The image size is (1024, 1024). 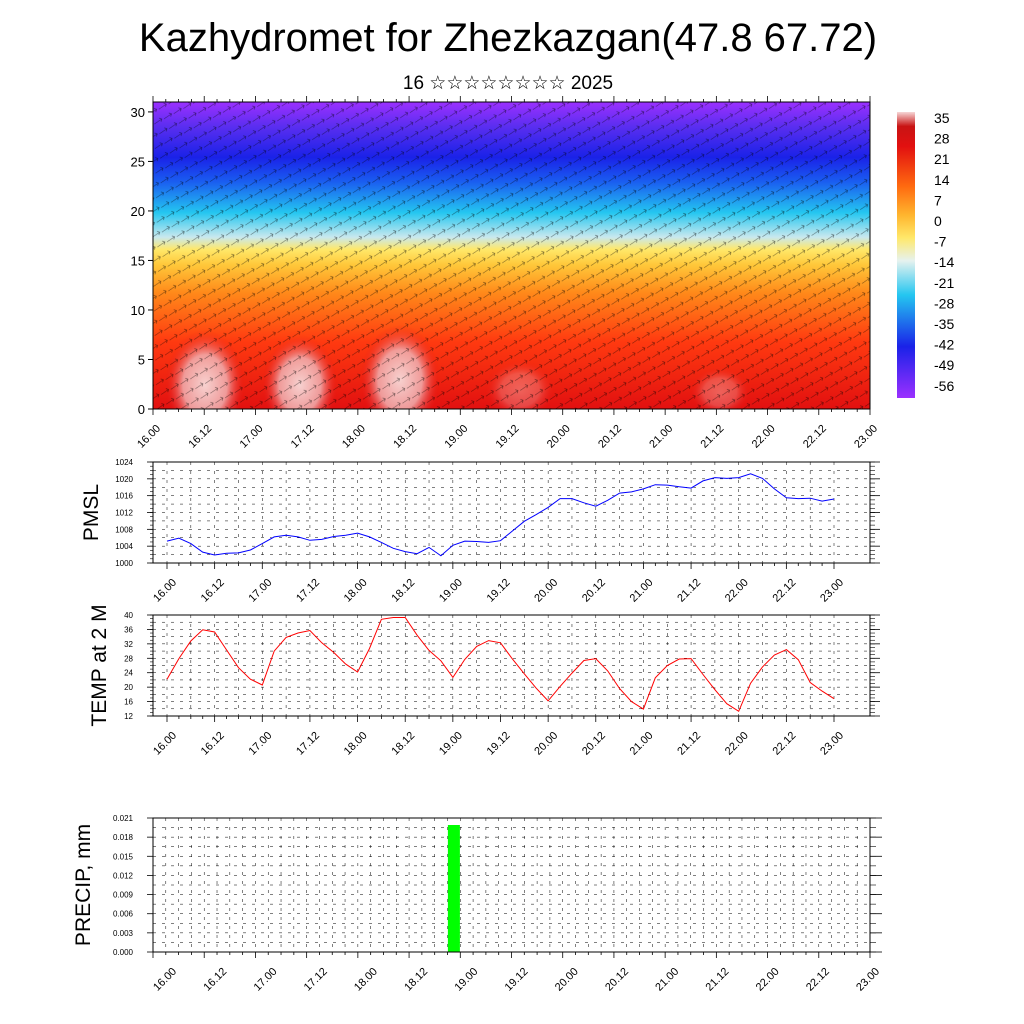 I want to click on page-title: Kazhydromet for Zhezkazgan(47.8 67.72), so click(x=508, y=38).